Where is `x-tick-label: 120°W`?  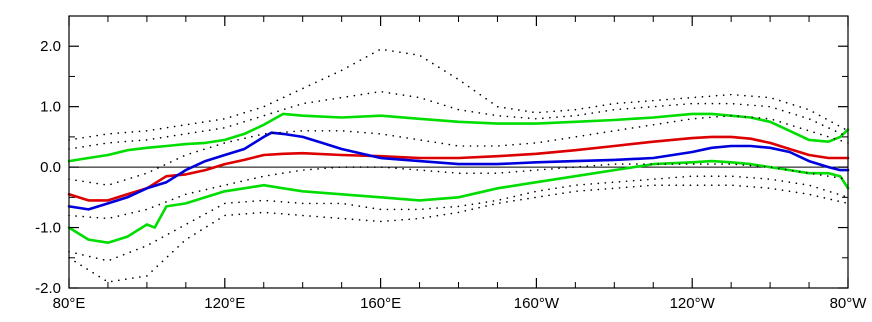 x-tick-label: 120°W is located at coordinates (693, 303).